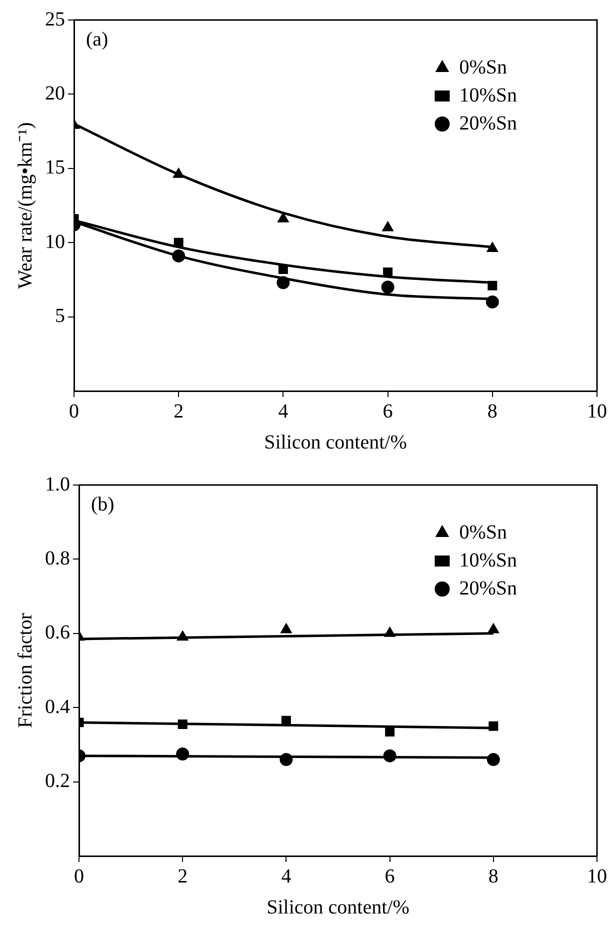  Describe the element at coordinates (55, 167) in the screenshot. I see `y-tick-label: 15` at that location.